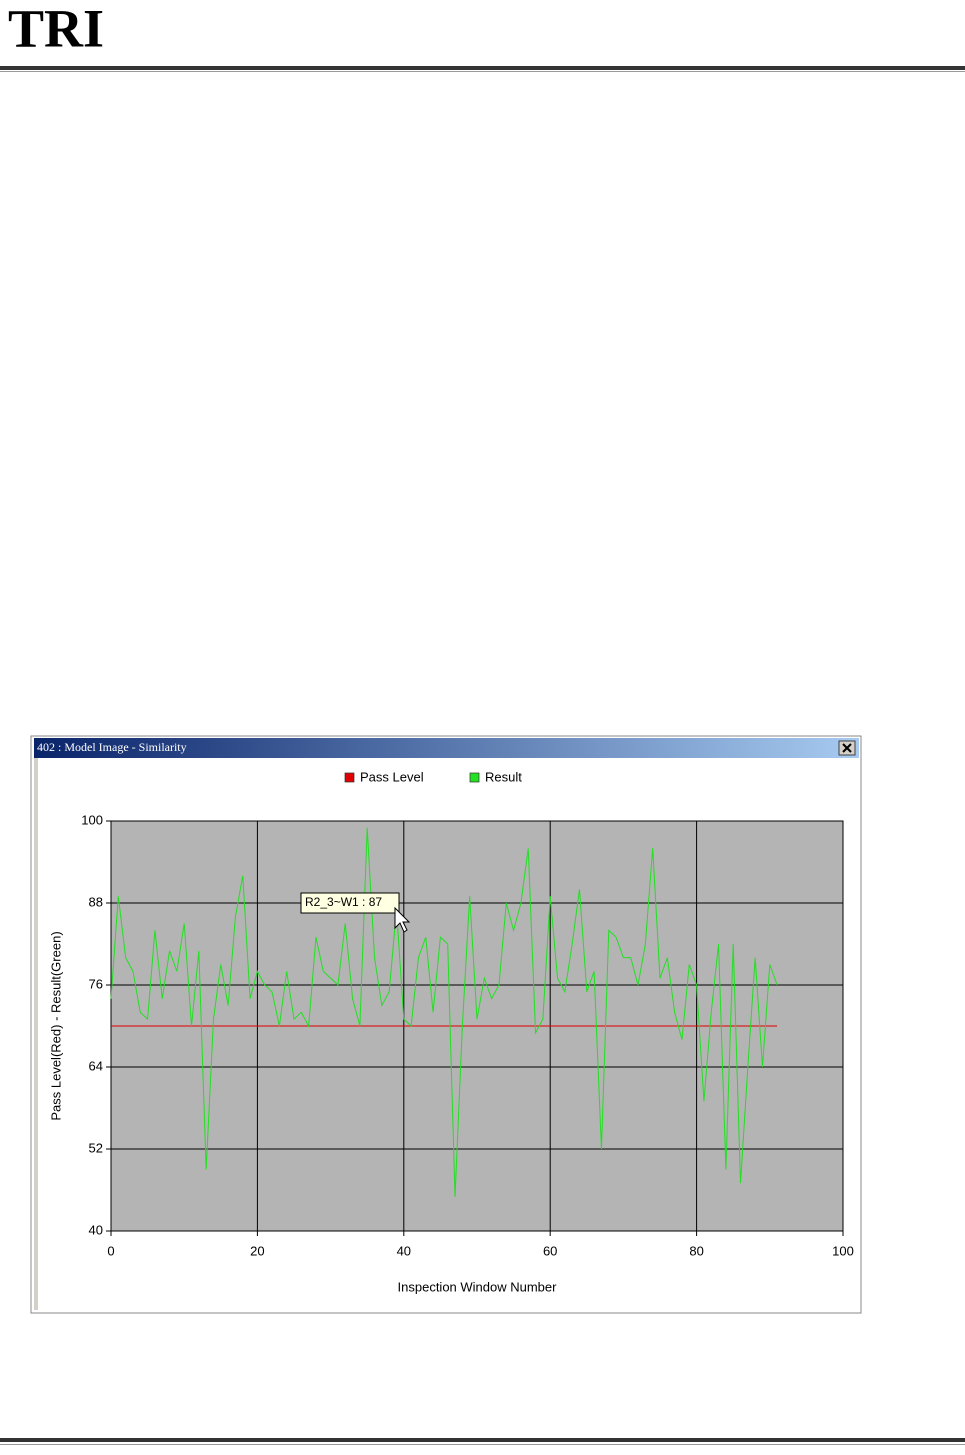 The width and height of the screenshot is (965, 1455). Describe the element at coordinates (847, 748) in the screenshot. I see `close-icon` at that location.